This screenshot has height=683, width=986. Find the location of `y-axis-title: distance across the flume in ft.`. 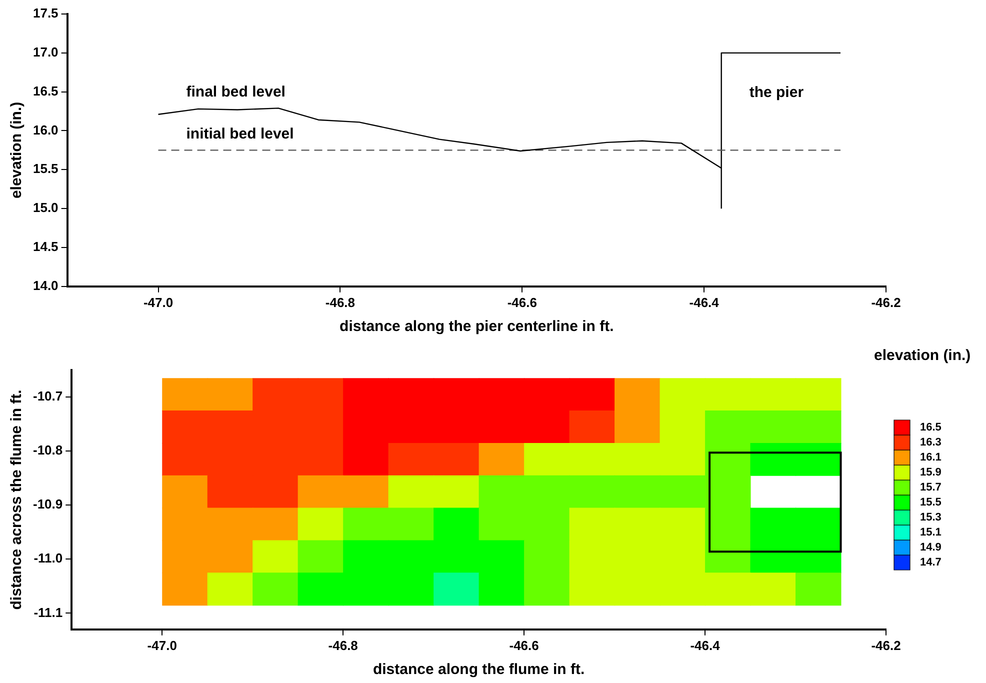

y-axis-title: distance across the flume in ft. is located at coordinates (17, 500).